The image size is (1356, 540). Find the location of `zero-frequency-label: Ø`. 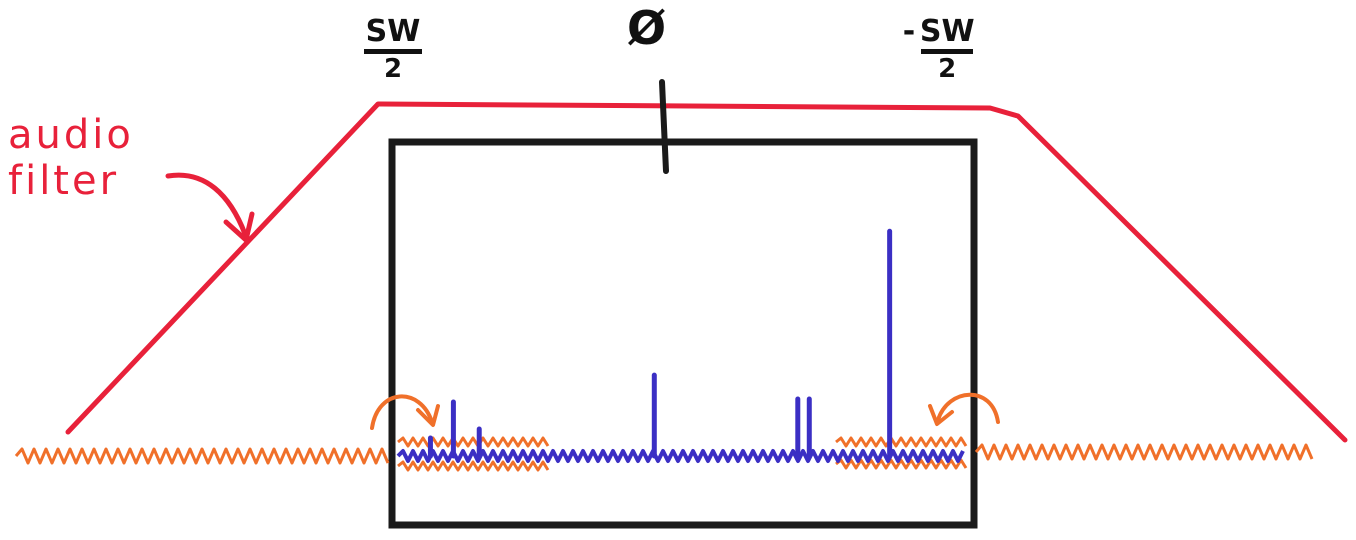

zero-frequency-label: Ø is located at coordinates (647, 28).